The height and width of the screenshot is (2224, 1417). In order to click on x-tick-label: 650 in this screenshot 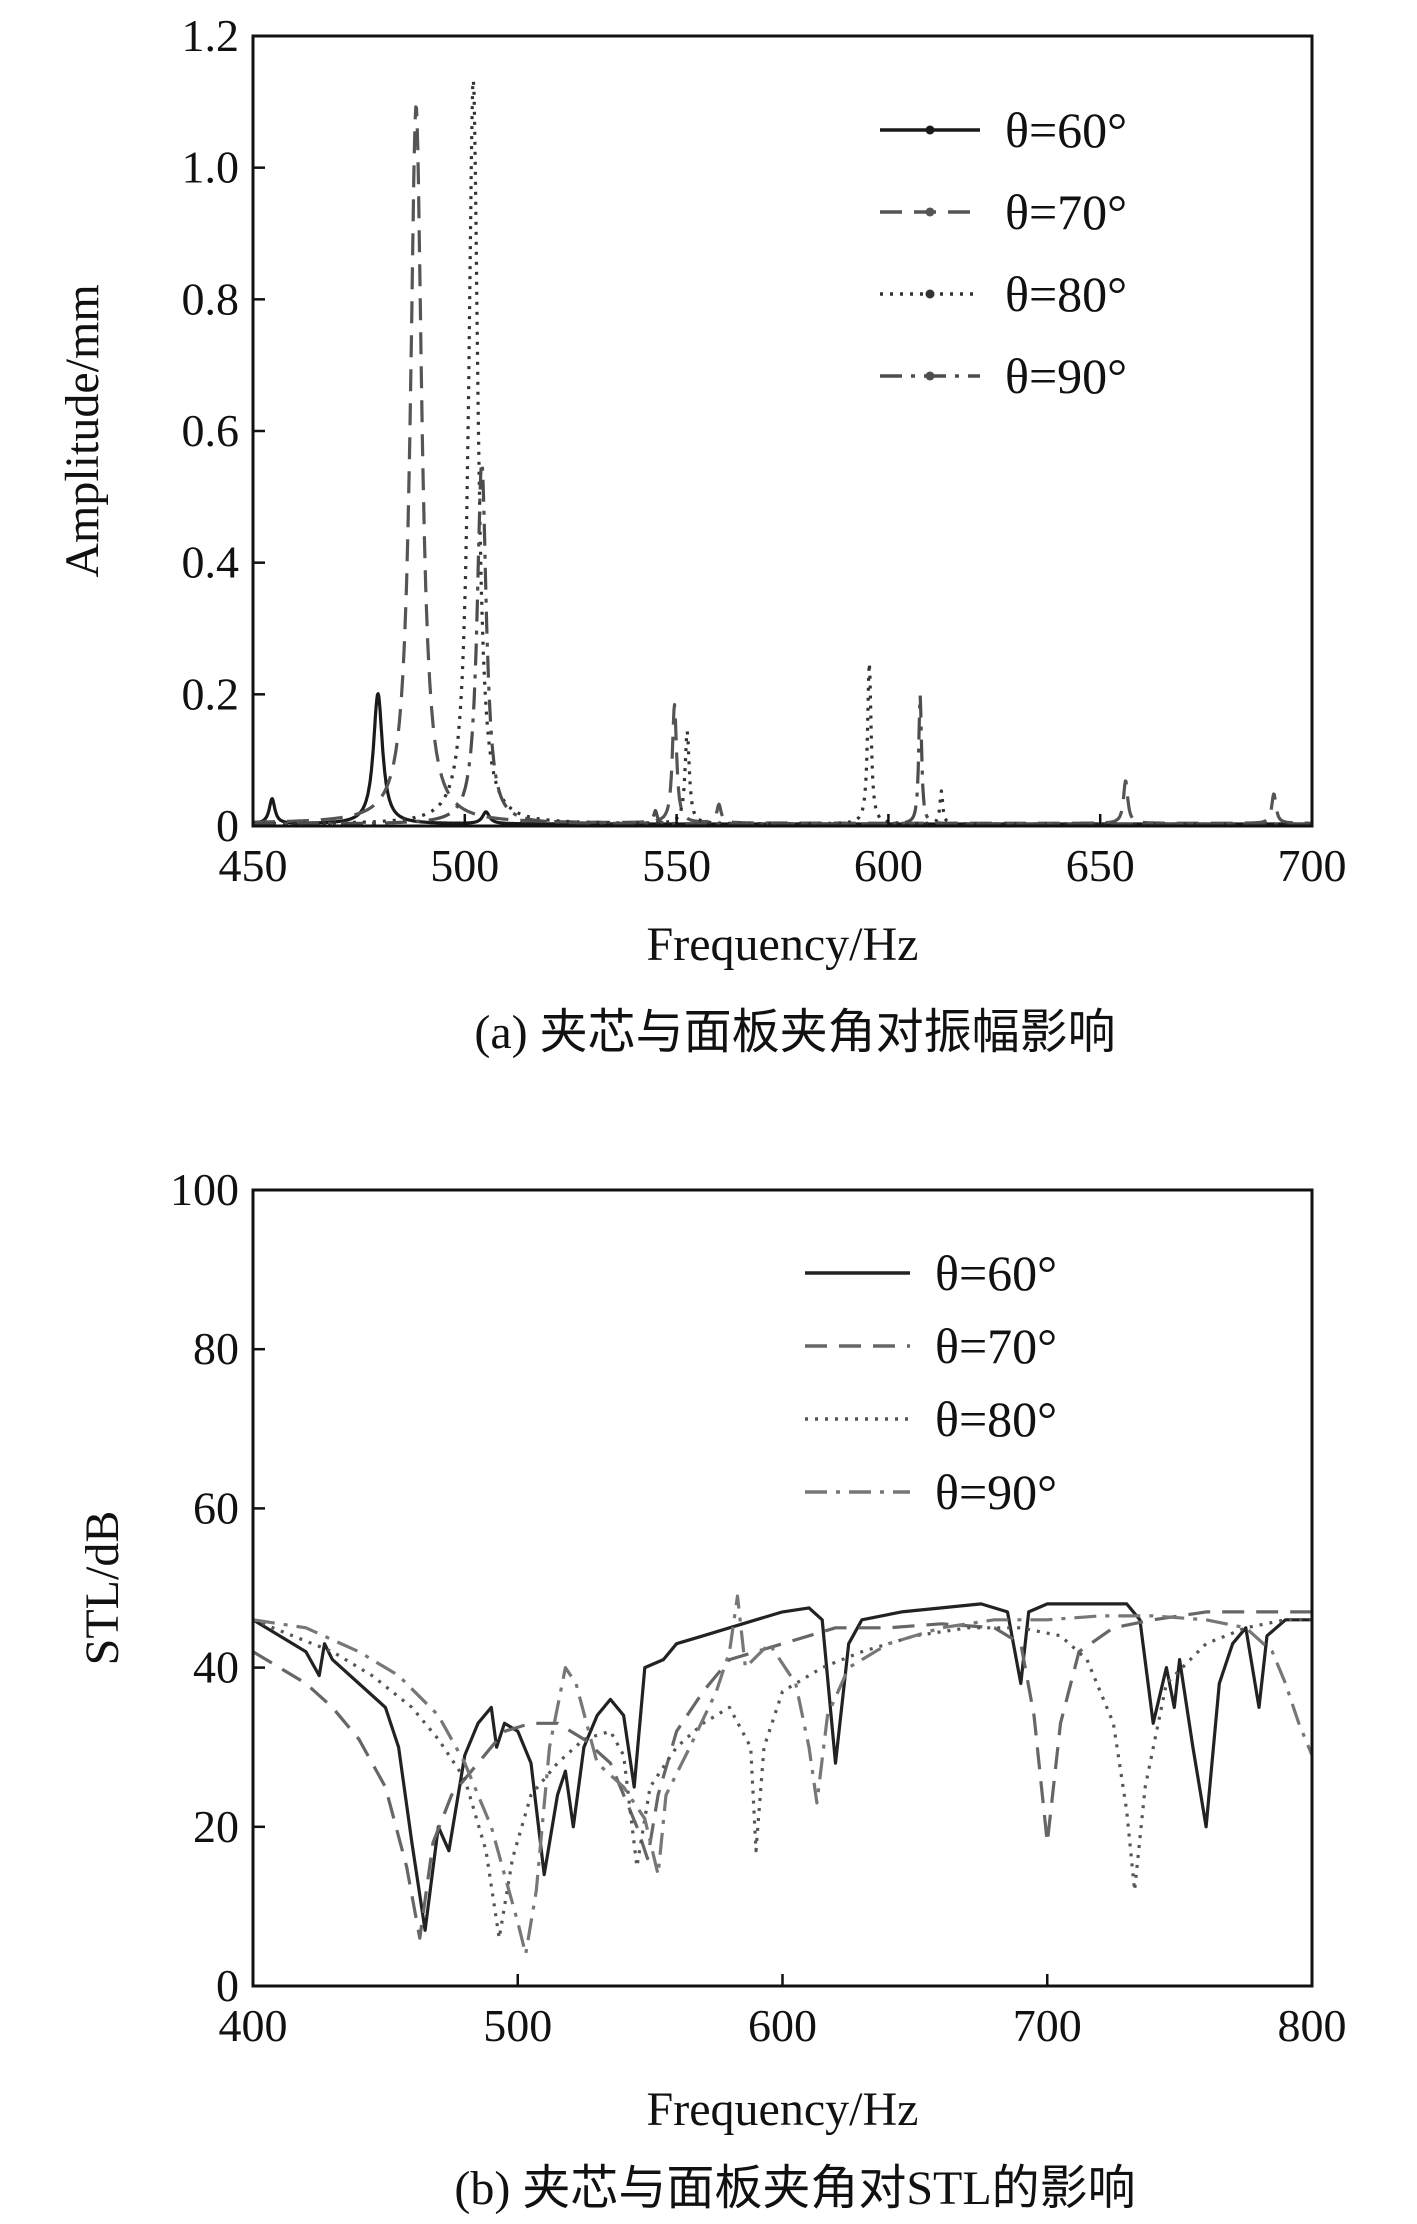, I will do `click(1100, 865)`.